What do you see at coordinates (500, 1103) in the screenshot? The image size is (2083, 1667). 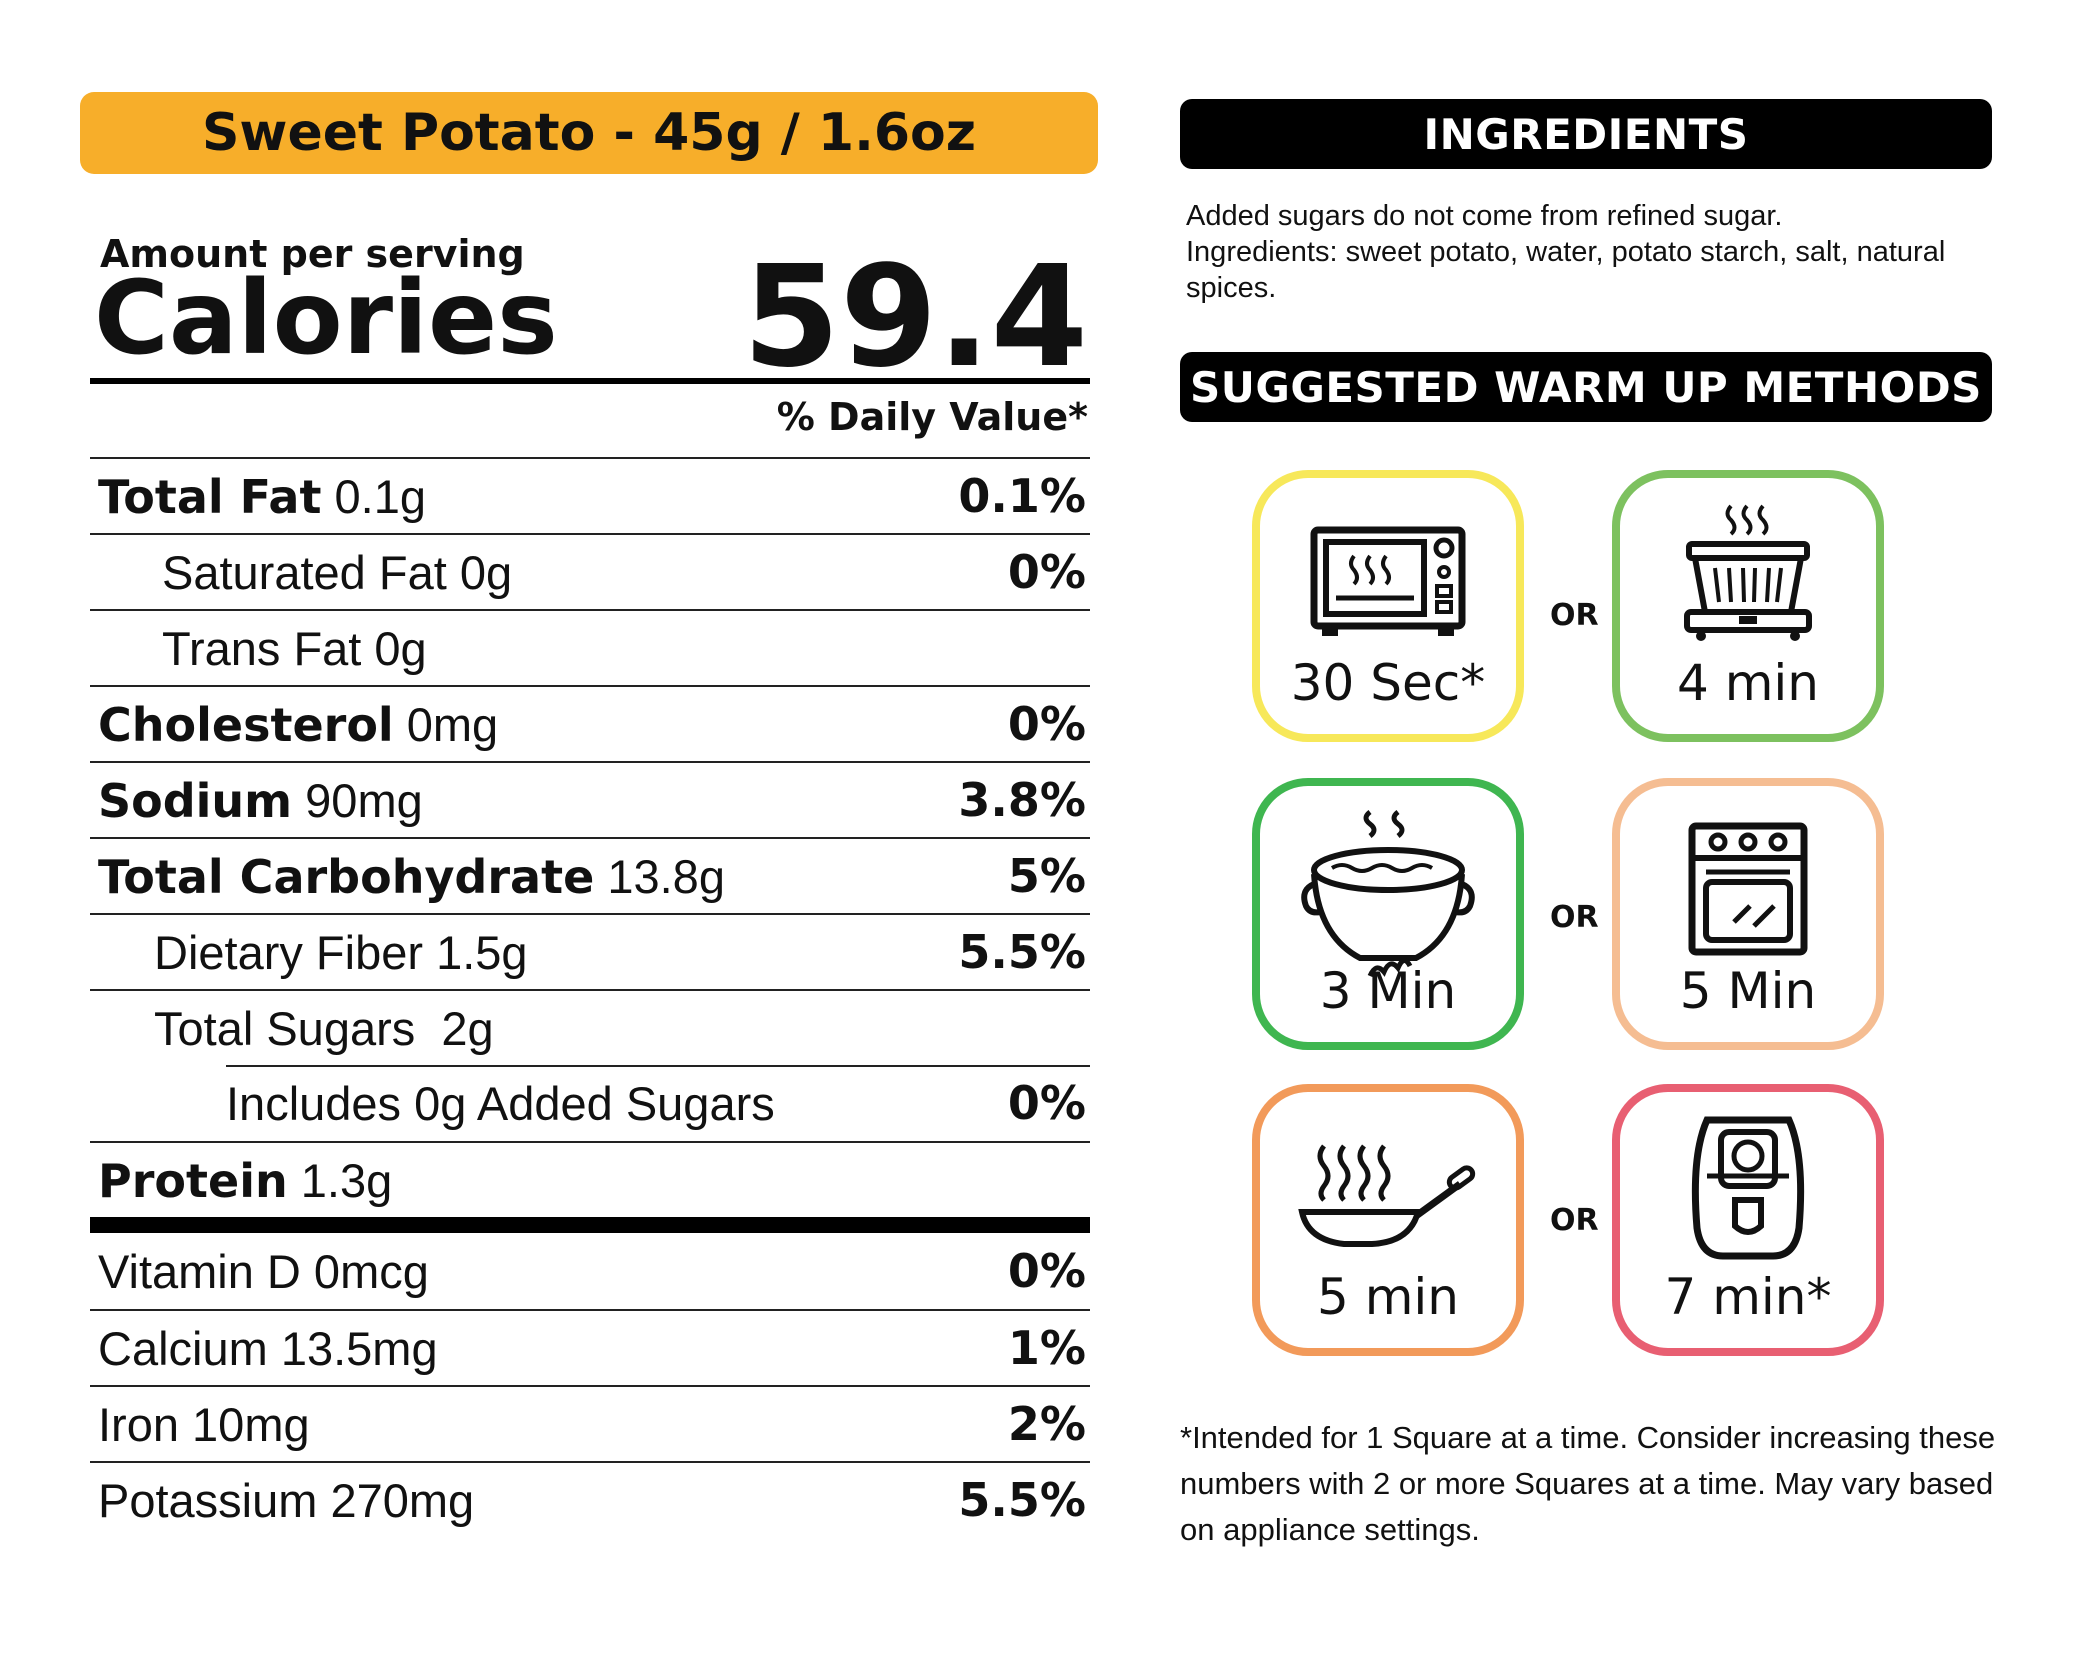 I see `nutrient-label: Includes 0g Added Sugars` at bounding box center [500, 1103].